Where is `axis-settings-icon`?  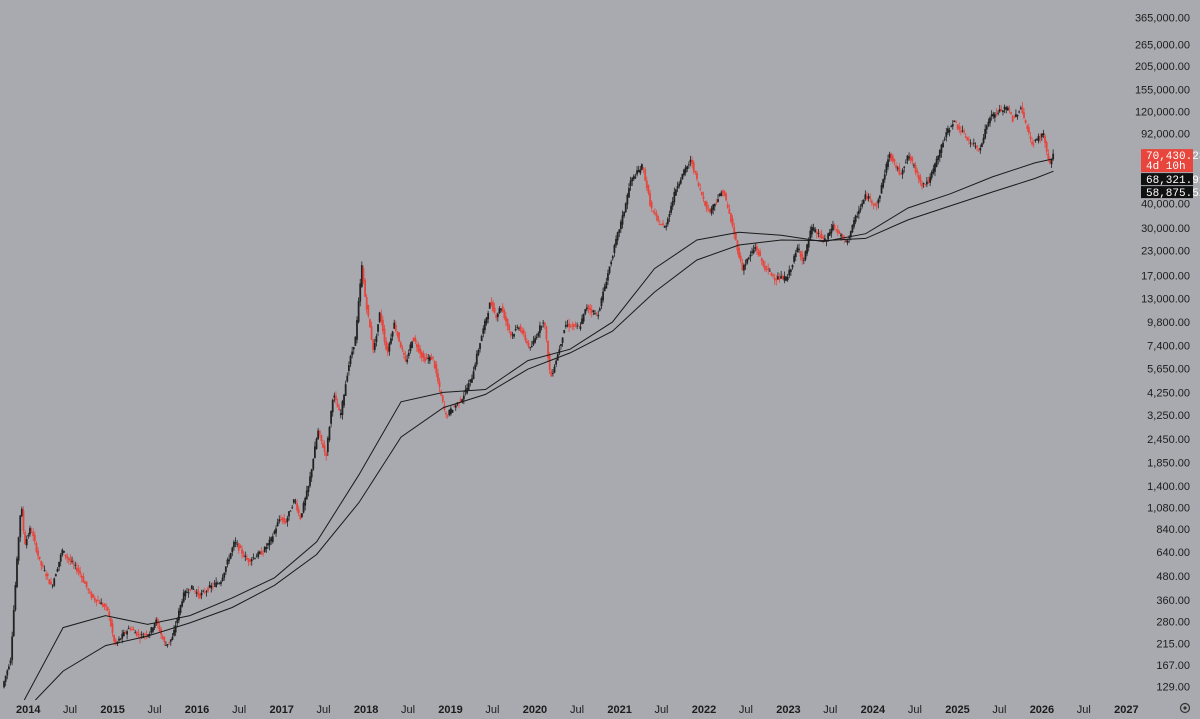 axis-settings-icon is located at coordinates (1185, 708).